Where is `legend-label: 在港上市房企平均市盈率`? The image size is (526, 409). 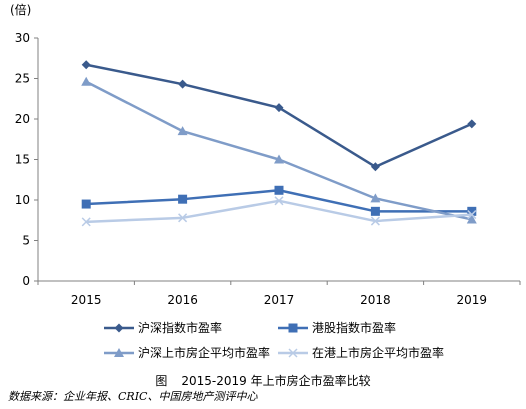 legend-label: 在港上市房企平均市盈率 is located at coordinates (378, 352).